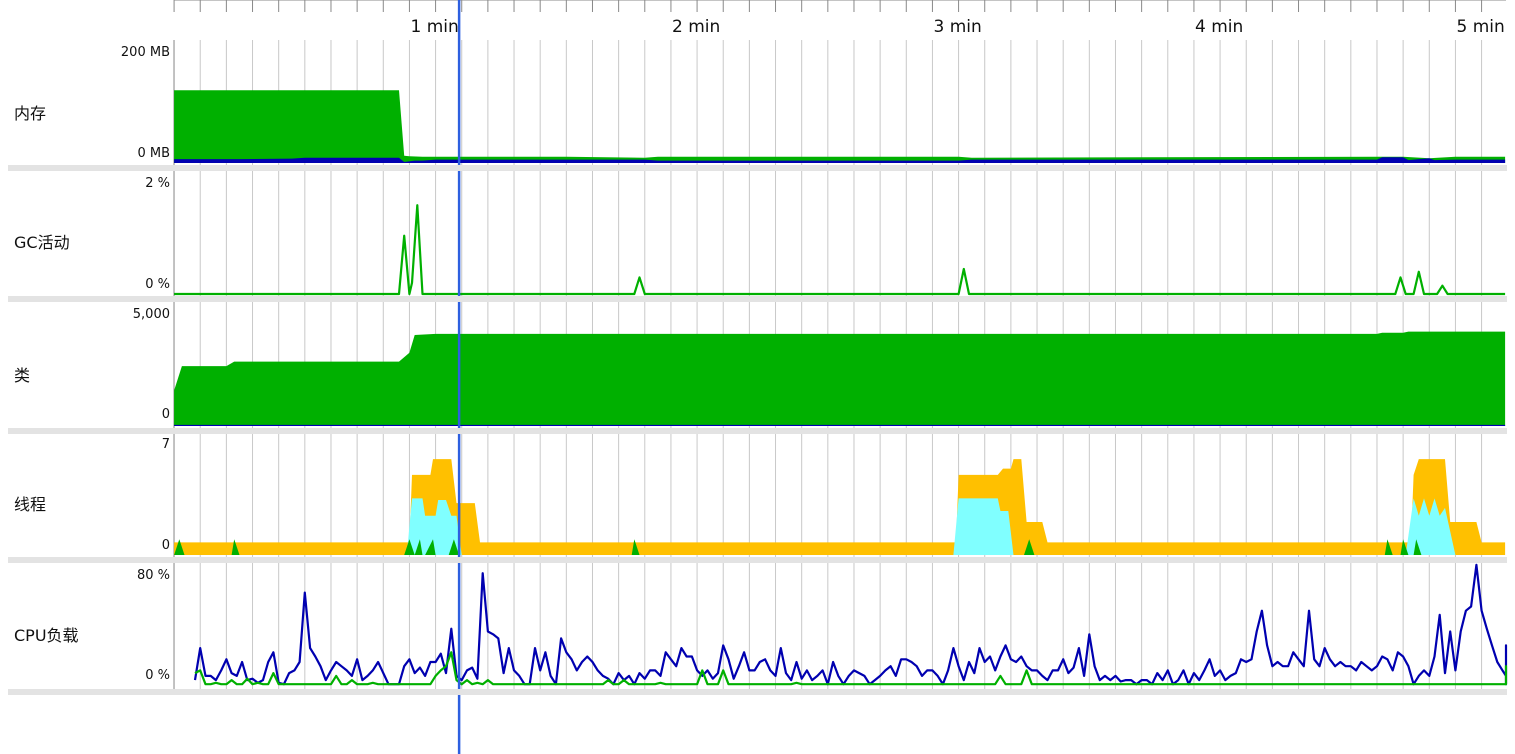  What do you see at coordinates (165, 414) in the screenshot?
I see `axis-min-classes: 0` at bounding box center [165, 414].